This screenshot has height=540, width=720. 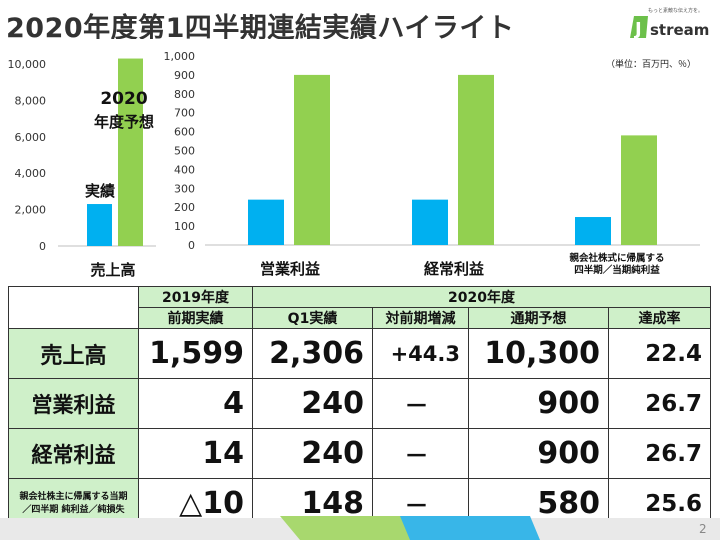 What do you see at coordinates (27, 64) in the screenshot?
I see `y-tick-label: 10,000` at bounding box center [27, 64].